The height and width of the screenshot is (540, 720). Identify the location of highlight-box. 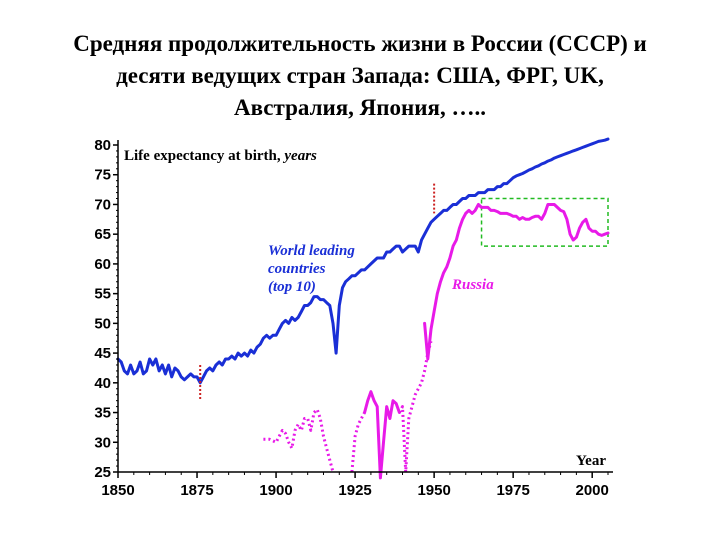
(544, 222).